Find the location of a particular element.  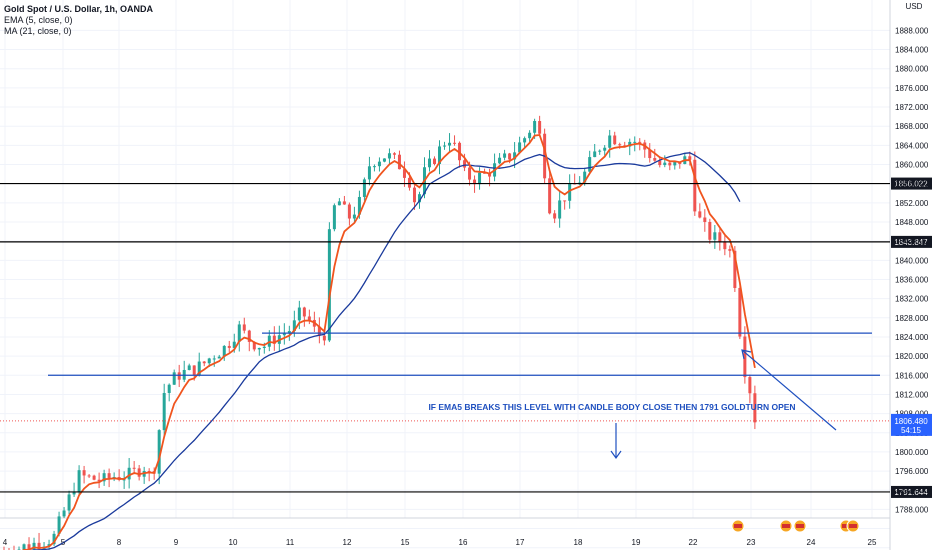

symbol-title: Gold Spot / U.S. Dollar, 1h, OANDA is located at coordinates (79, 9).